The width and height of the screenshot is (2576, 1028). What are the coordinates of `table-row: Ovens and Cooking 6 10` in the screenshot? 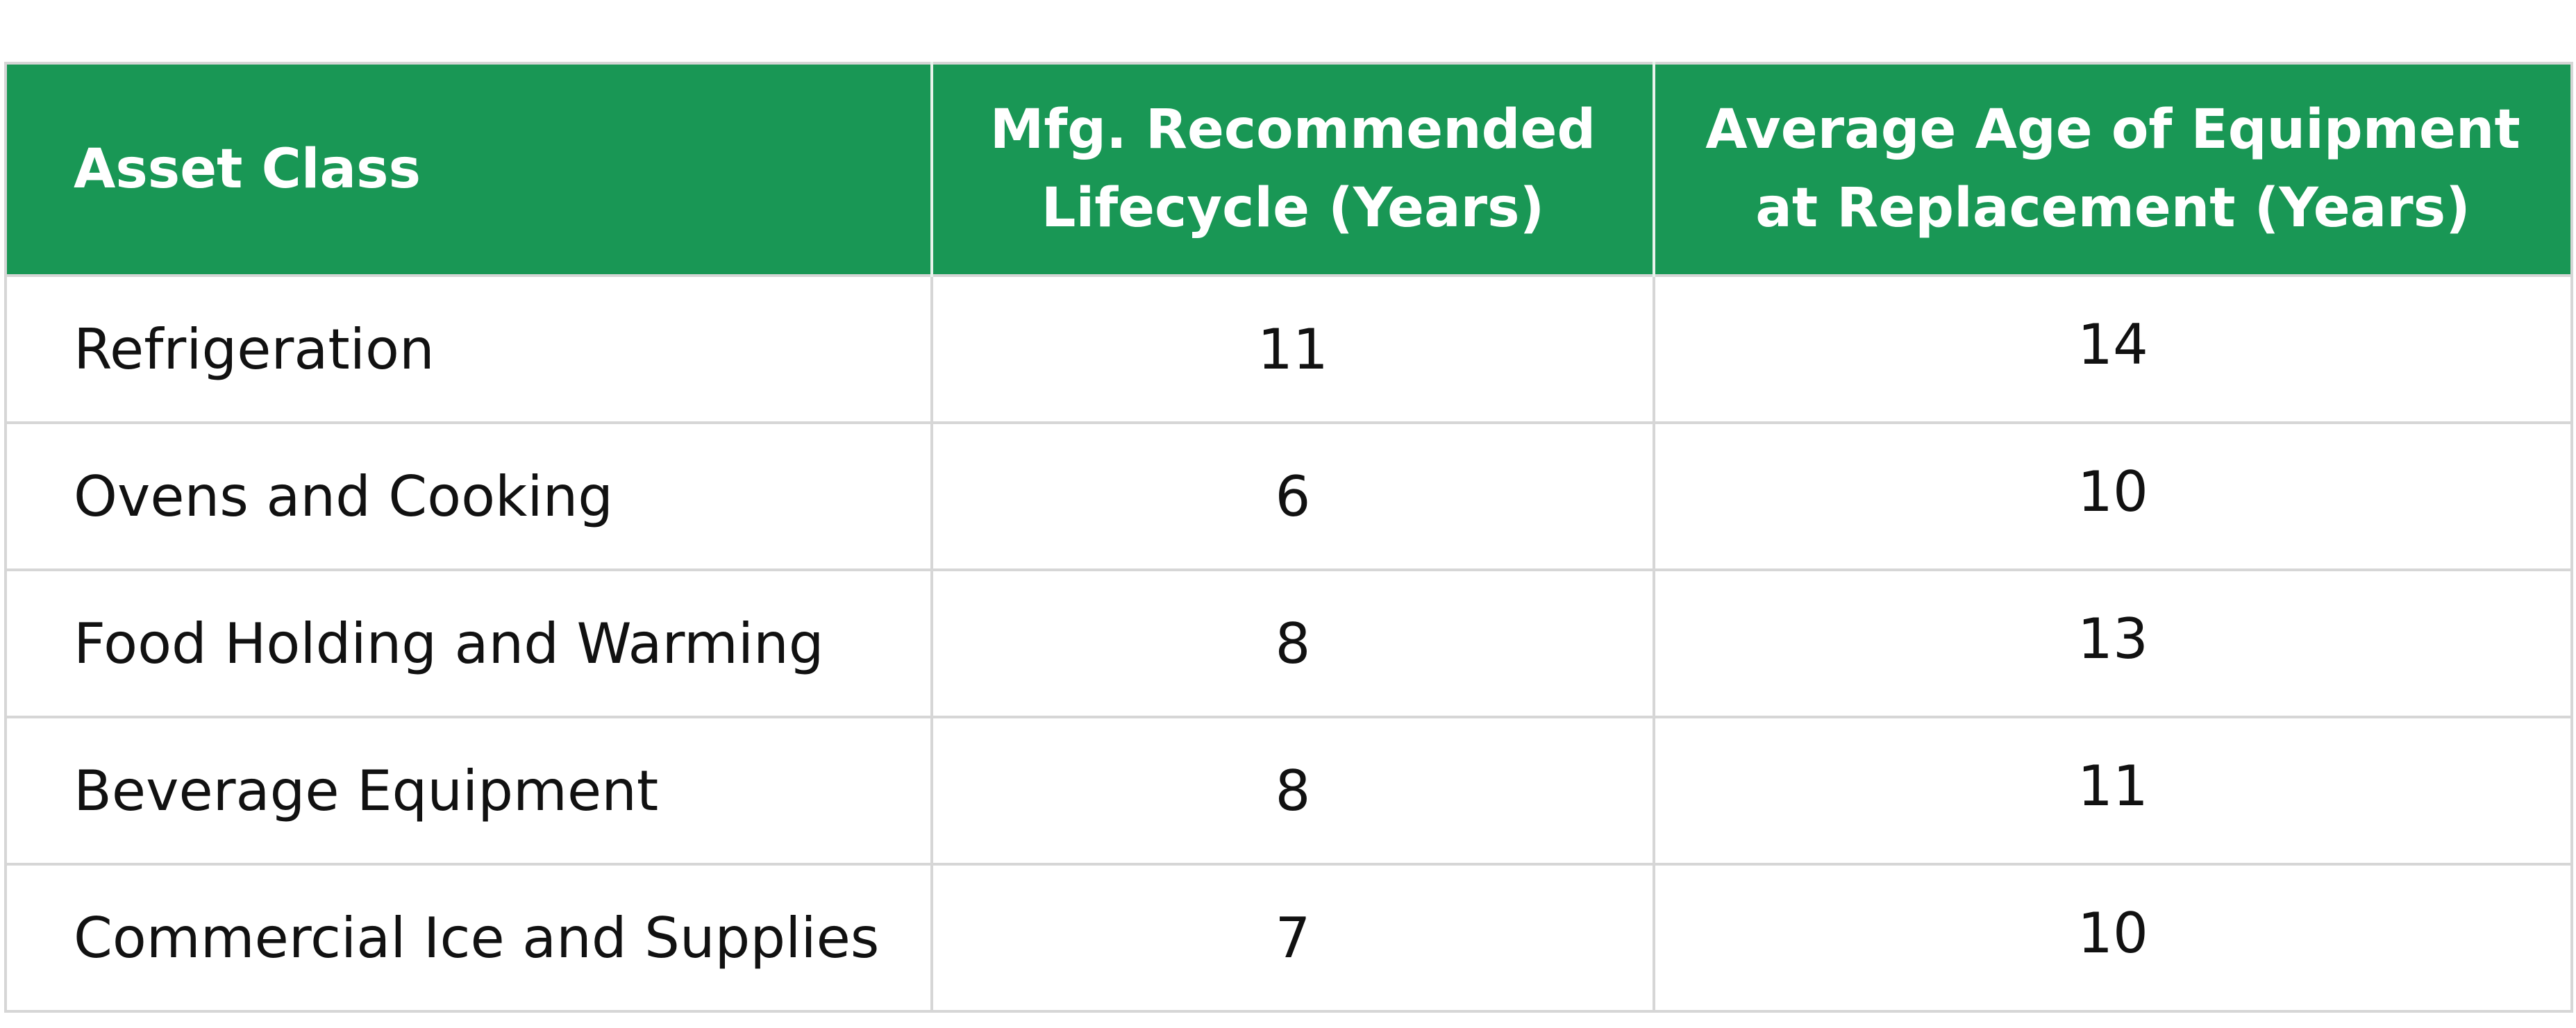 It's located at (1288, 496).